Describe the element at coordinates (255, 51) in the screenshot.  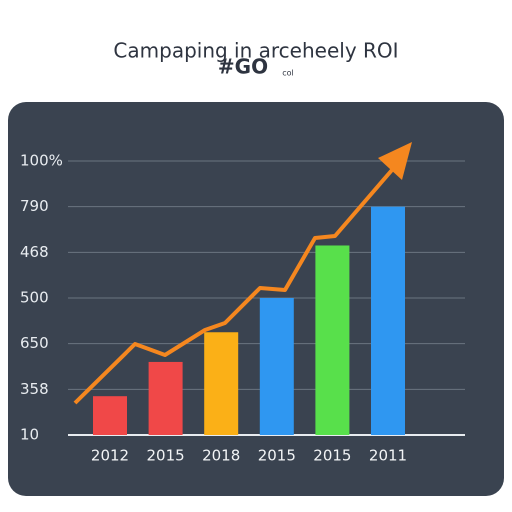
I see `chart-title: Campaping in arceheely ROI` at that location.